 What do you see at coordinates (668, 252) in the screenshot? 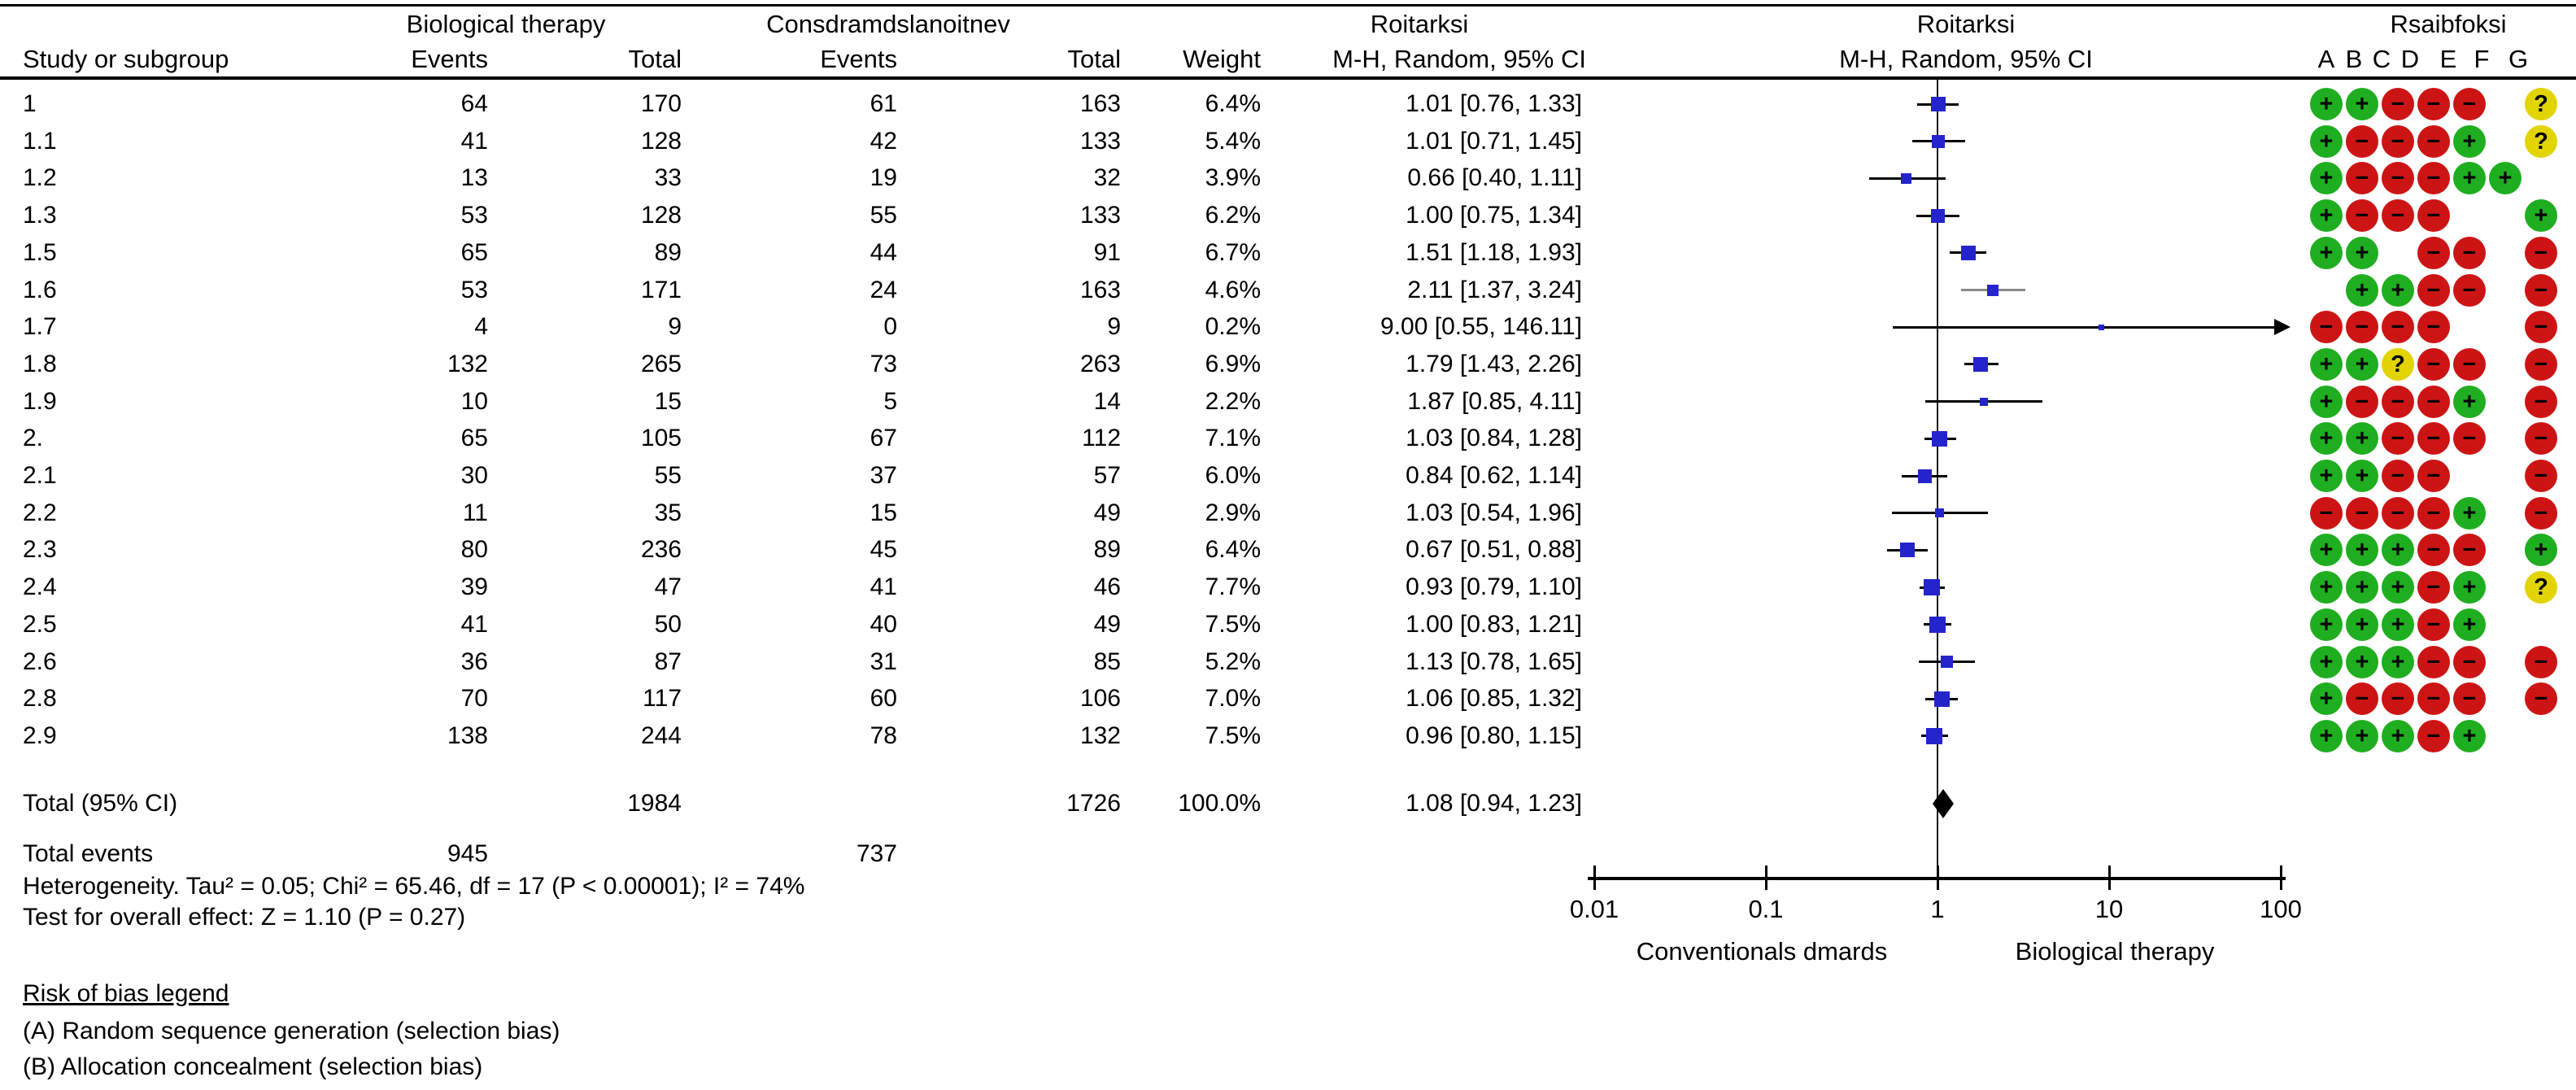
I see `total-1: 89` at bounding box center [668, 252].